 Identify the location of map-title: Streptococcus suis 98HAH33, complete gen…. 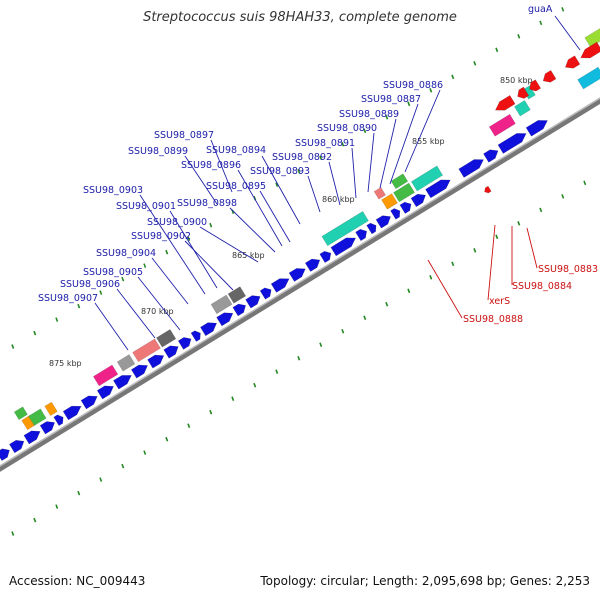
(300, 17).